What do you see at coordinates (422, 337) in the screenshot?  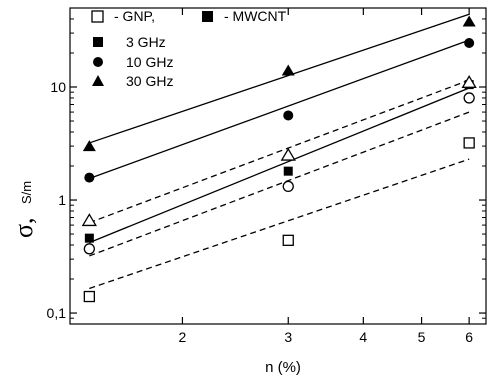 I see `x-tick-label-3: 5` at bounding box center [422, 337].